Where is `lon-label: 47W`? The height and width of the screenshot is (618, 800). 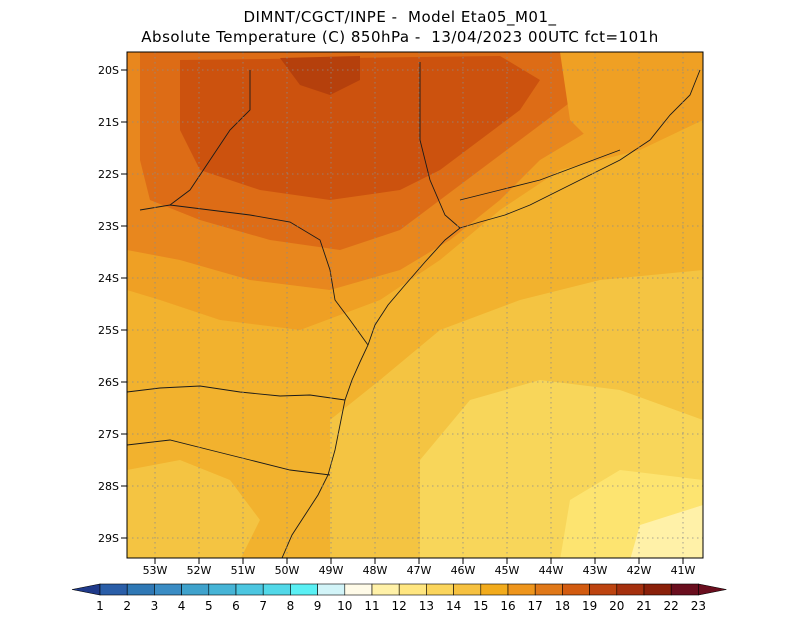 lon-label: 47W is located at coordinates (419, 570).